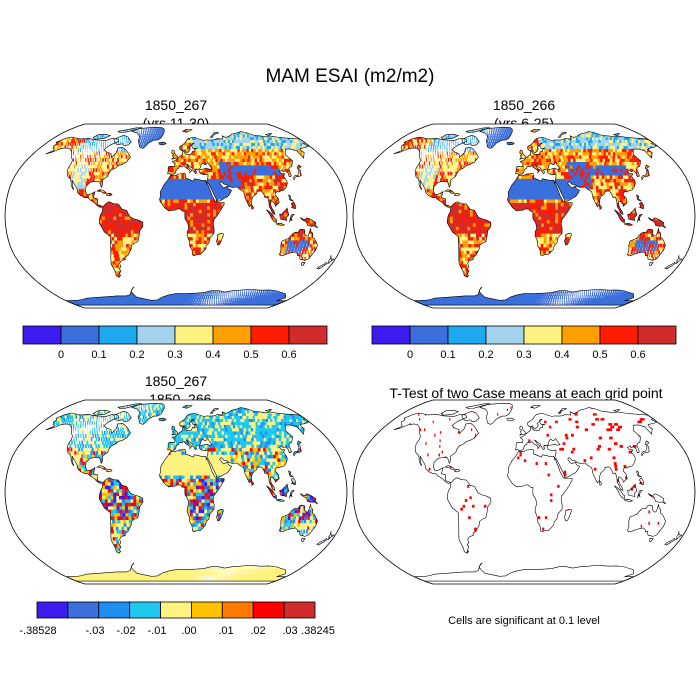  Describe the element at coordinates (126, 631) in the screenshot. I see `colorbar-tick-label: -.02` at that location.